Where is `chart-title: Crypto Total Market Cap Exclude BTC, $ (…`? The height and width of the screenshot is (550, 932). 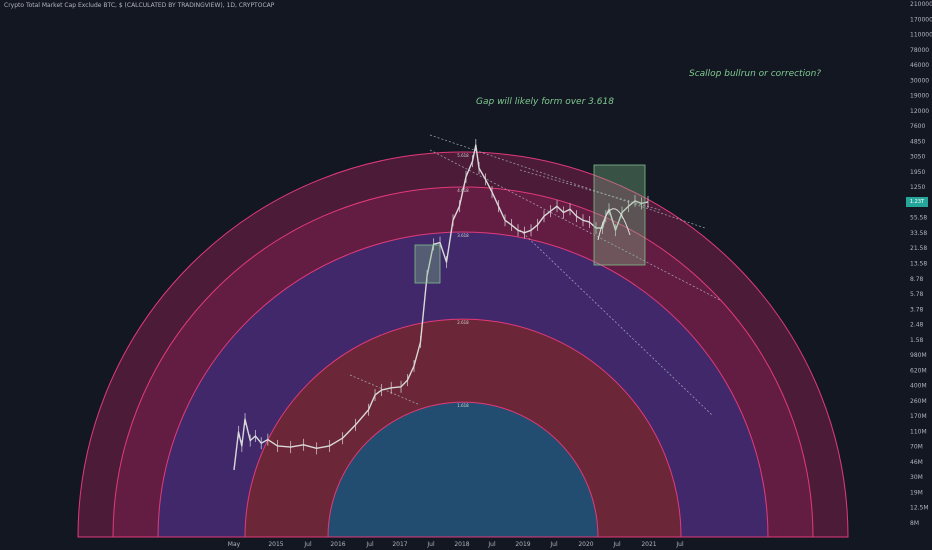 chart-title: Crypto Total Market Cap Exclude BTC, $ (… is located at coordinates (139, 5).